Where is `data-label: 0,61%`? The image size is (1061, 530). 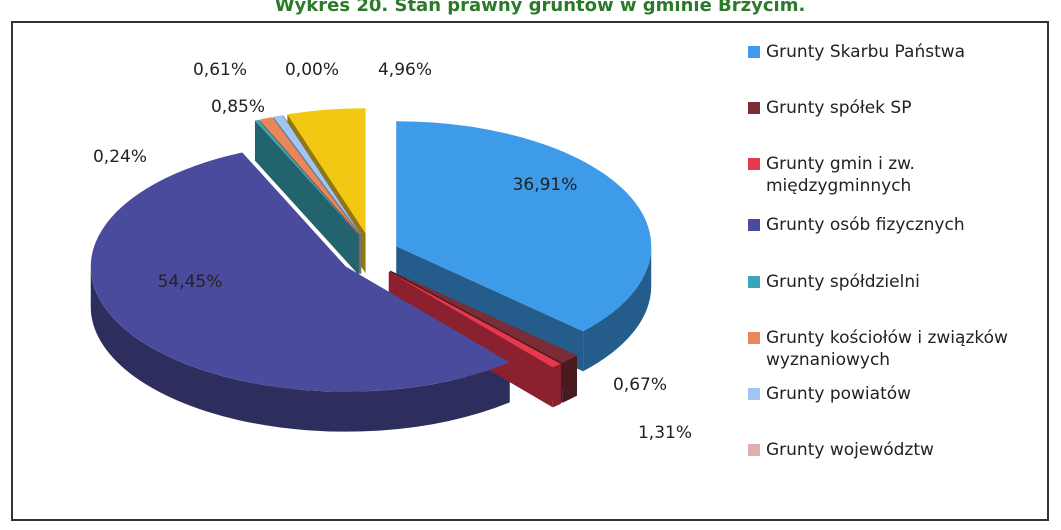 data-label: 0,61% is located at coordinates (220, 70).